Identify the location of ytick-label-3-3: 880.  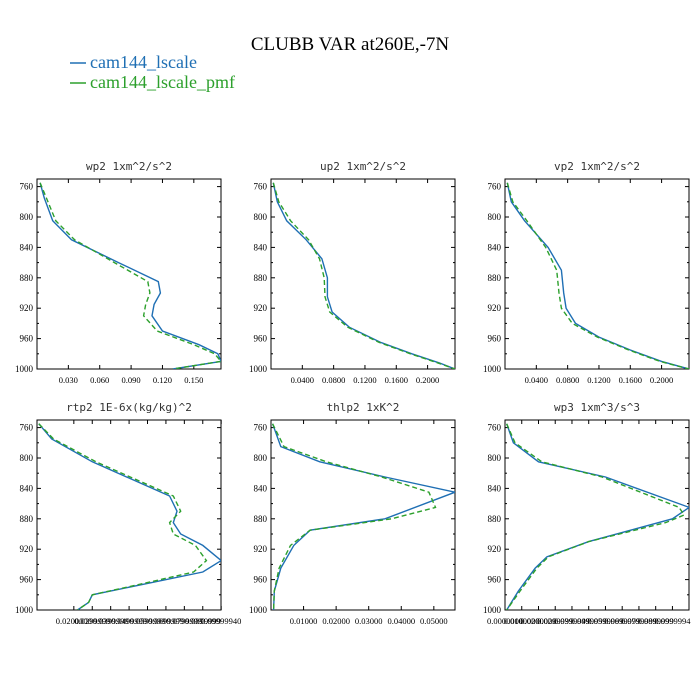
(27, 519).